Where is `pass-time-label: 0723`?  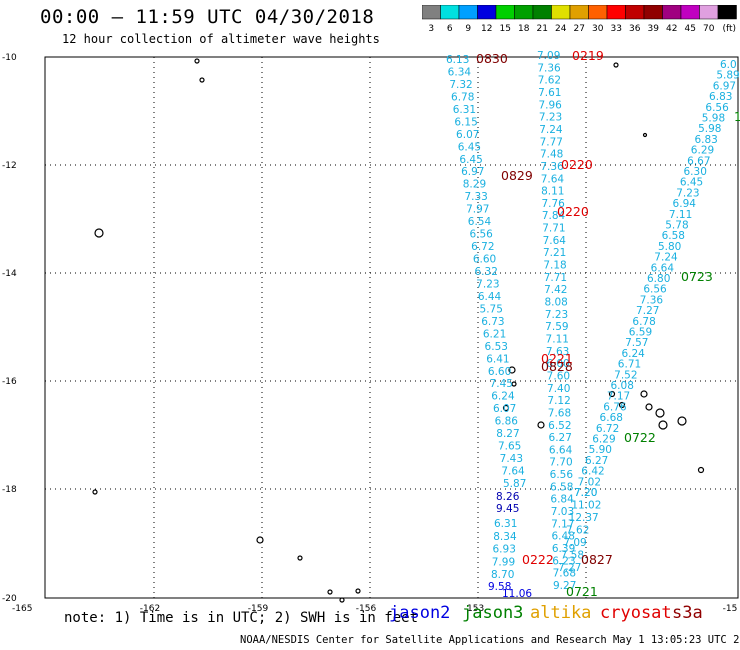 pass-time-label: 0723 is located at coordinates (697, 276).